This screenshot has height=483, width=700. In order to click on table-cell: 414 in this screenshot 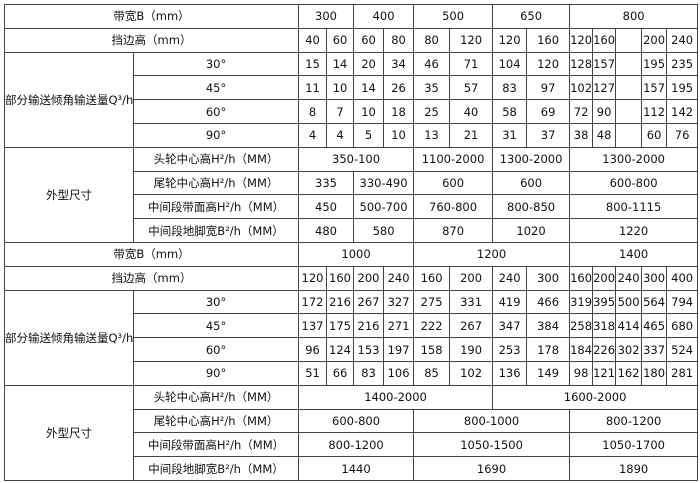, I will do `click(629, 326)`.